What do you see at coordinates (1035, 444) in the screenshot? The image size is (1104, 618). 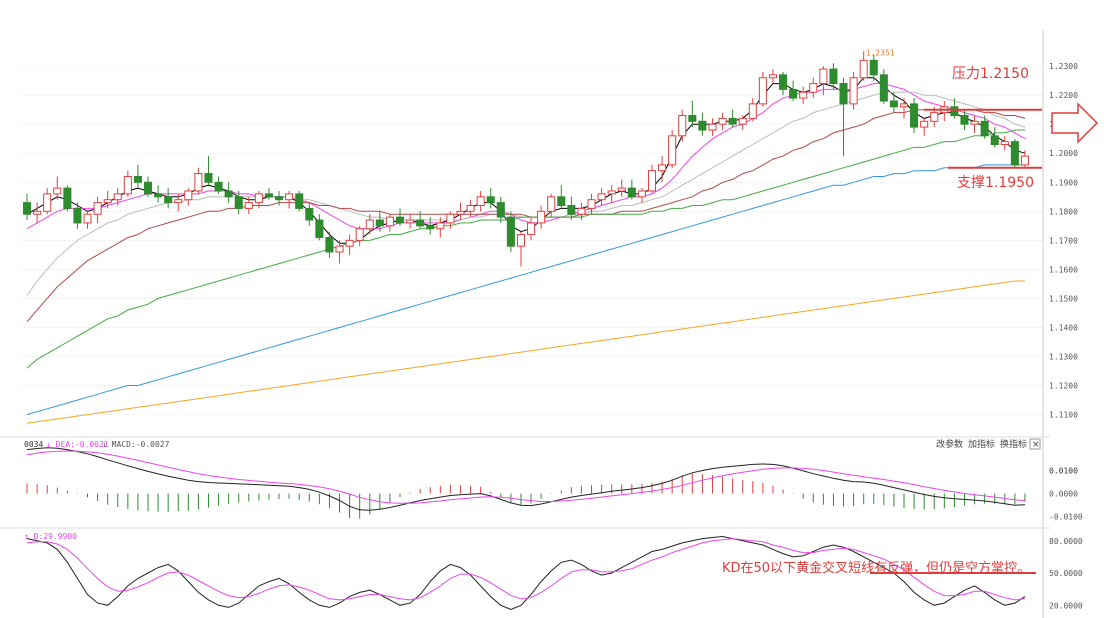 I see `close-icon` at bounding box center [1035, 444].